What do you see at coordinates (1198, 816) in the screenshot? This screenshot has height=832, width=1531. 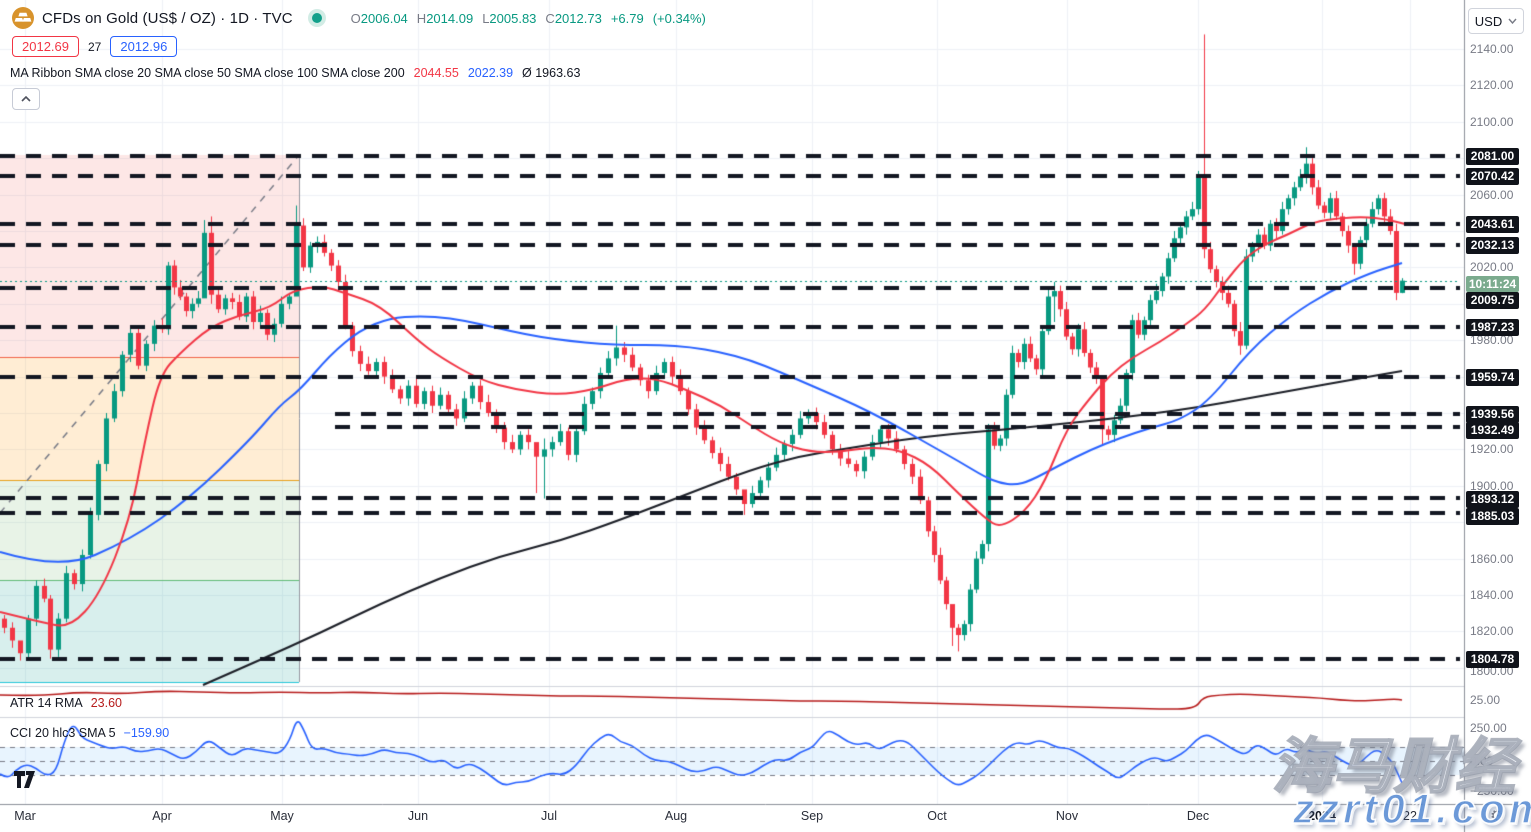 I see `month-tick: Dec` at bounding box center [1198, 816].